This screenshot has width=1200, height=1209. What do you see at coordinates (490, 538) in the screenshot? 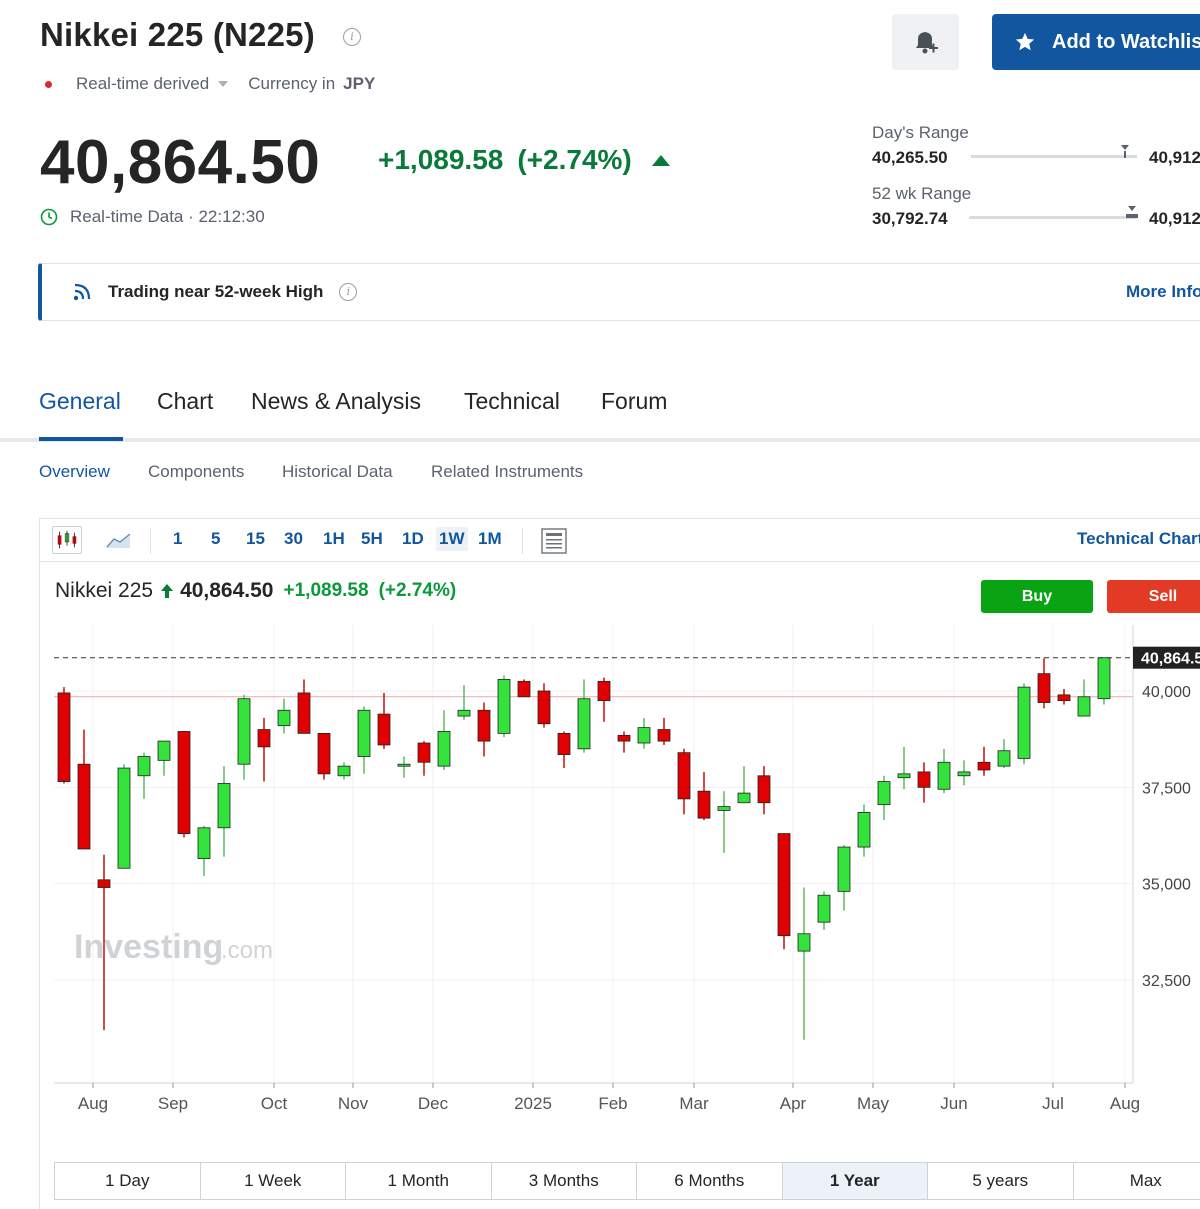
I see `interval-1m: 1M` at bounding box center [490, 538].